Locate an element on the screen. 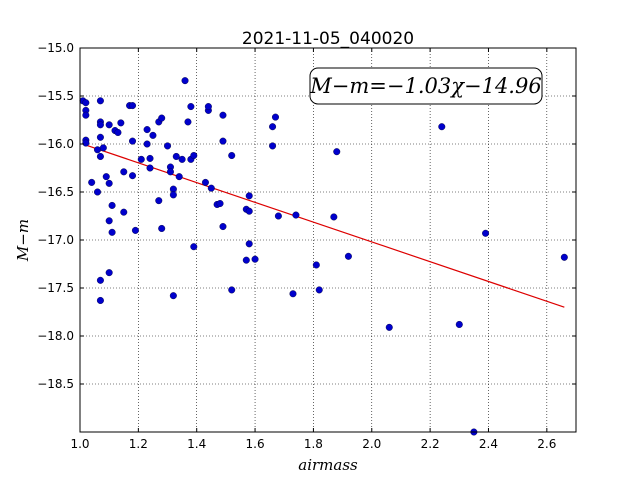  x-tick-label: 2.6 is located at coordinates (546, 444).